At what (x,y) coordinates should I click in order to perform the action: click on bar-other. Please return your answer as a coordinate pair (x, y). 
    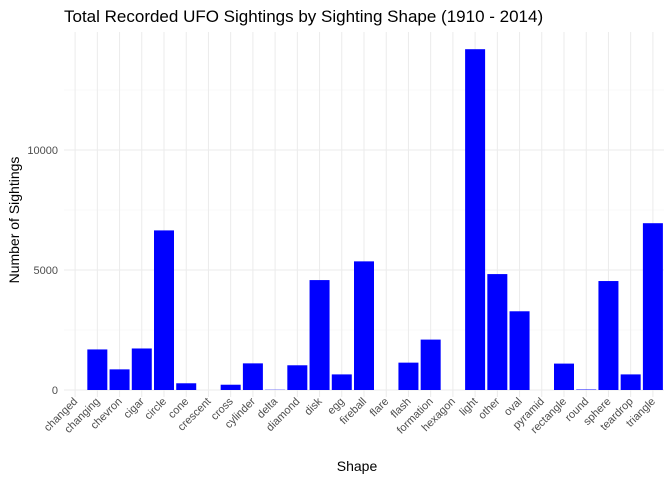
    Looking at the image, I should click on (497, 332).